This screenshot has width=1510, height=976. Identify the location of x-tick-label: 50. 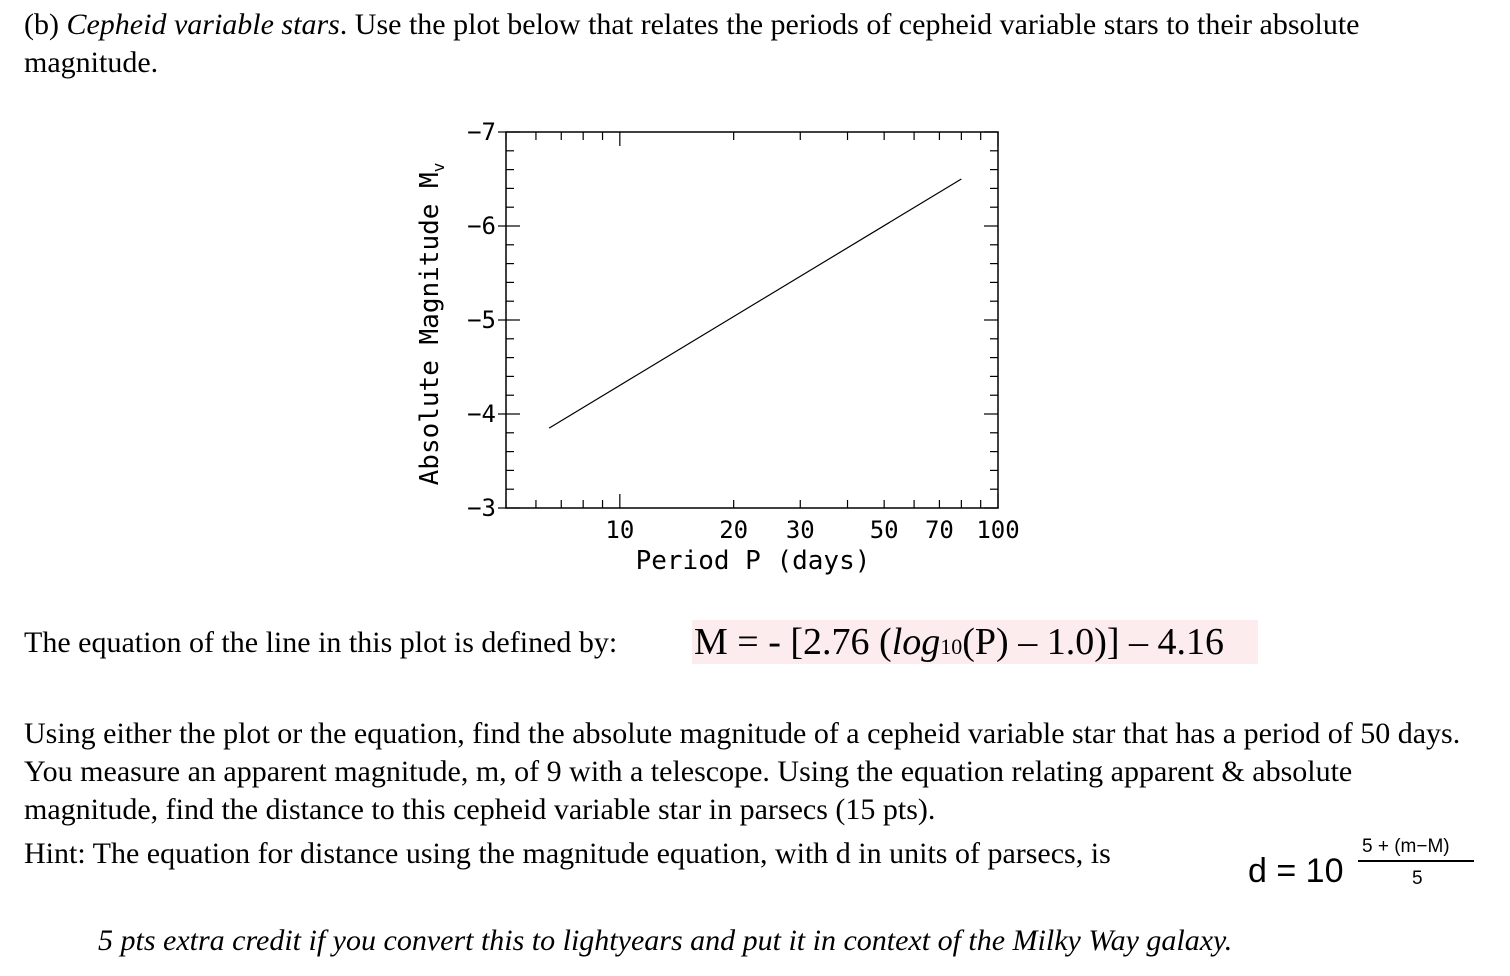
(884, 530).